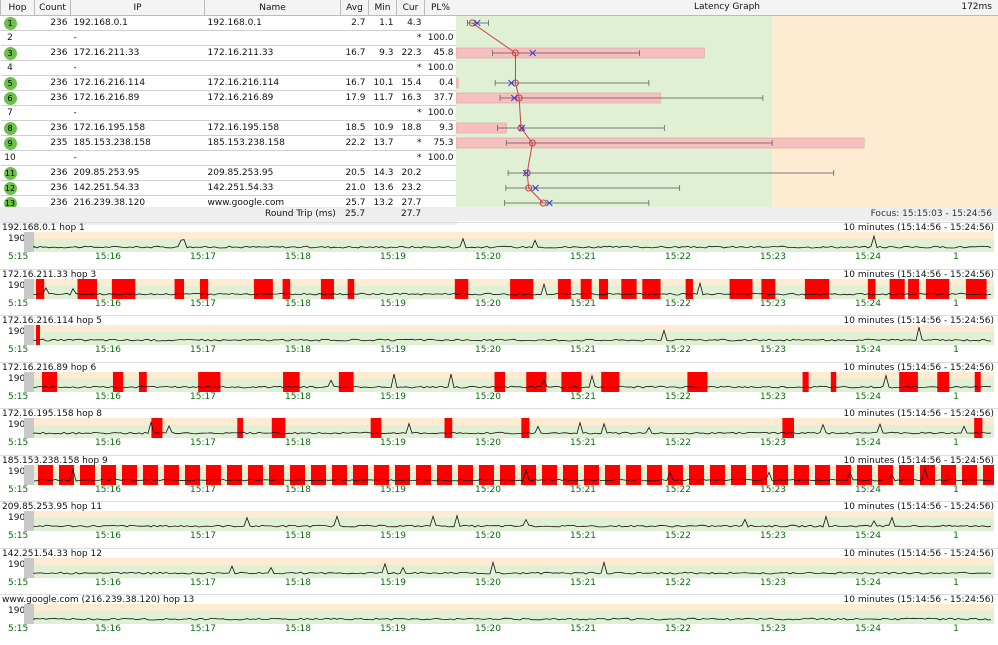  I want to click on hop-ip: 172.16.216.89, so click(137, 98).